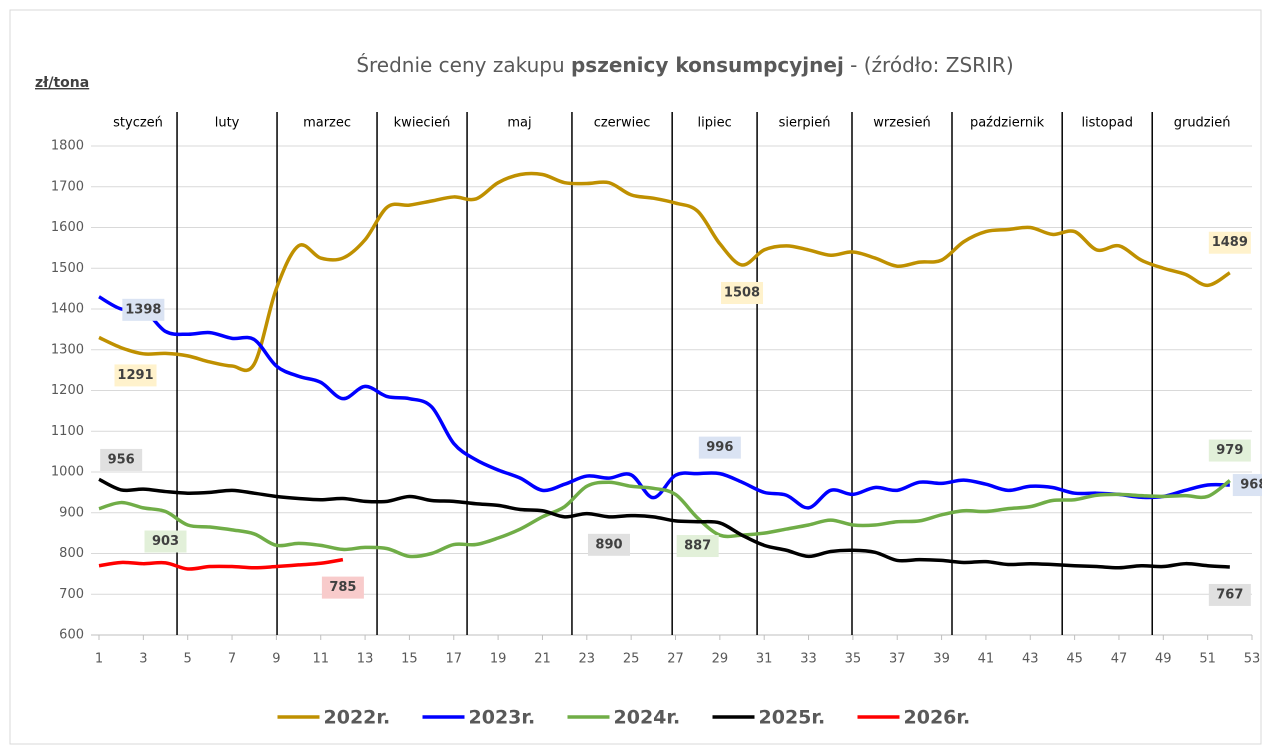  I want to click on x-tick-label: 39, so click(941, 659).